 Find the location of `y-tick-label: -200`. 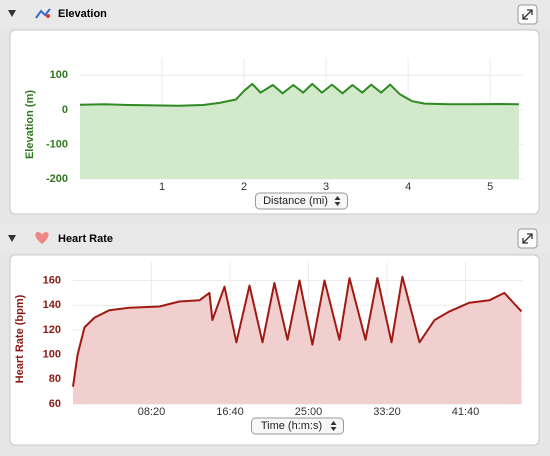

y-tick-label: -200 is located at coordinates (57, 179).